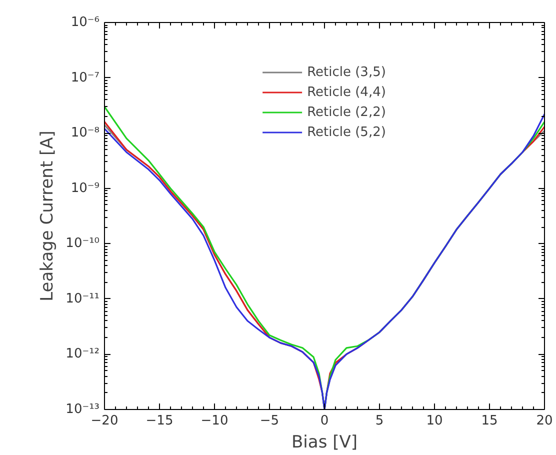 The height and width of the screenshot is (455, 556). Describe the element at coordinates (83, 244) in the screenshot. I see `y-tick-label: 10⁻¹⁰` at that location.